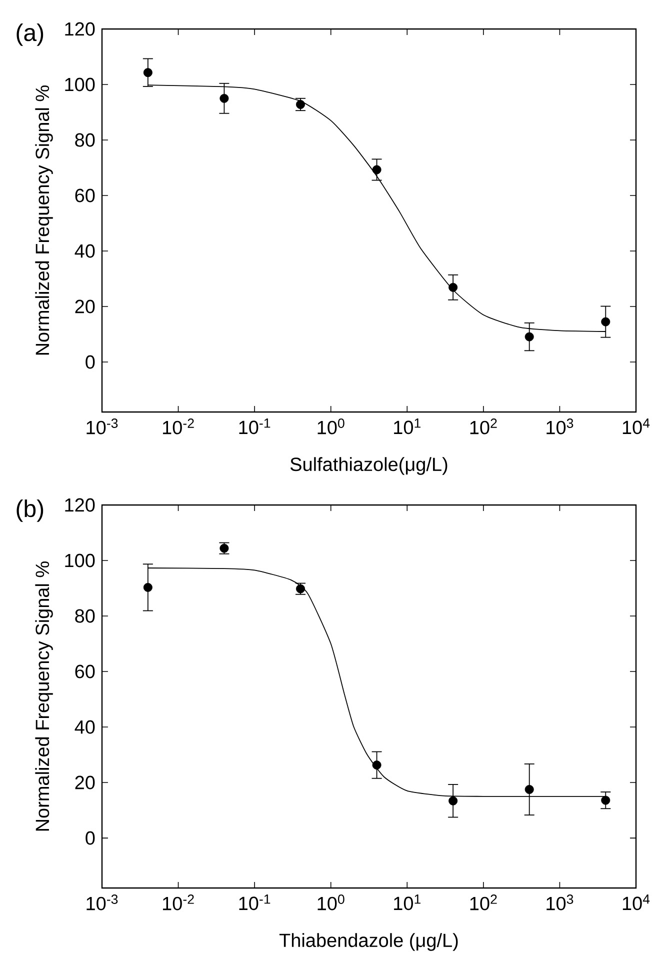 The width and height of the screenshot is (652, 964). I want to click on text: (b), so click(30, 511).